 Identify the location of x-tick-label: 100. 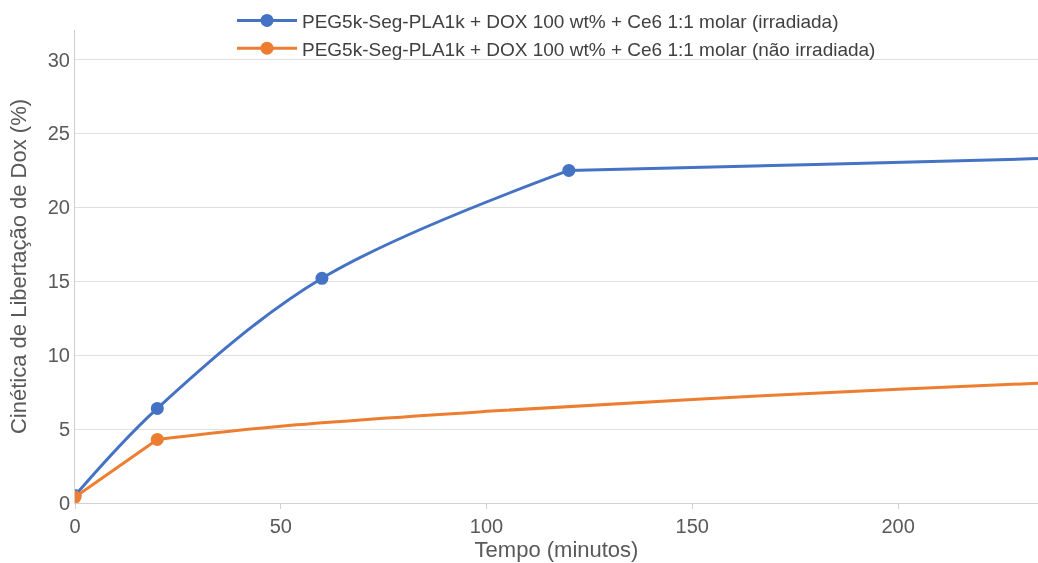
(486, 526).